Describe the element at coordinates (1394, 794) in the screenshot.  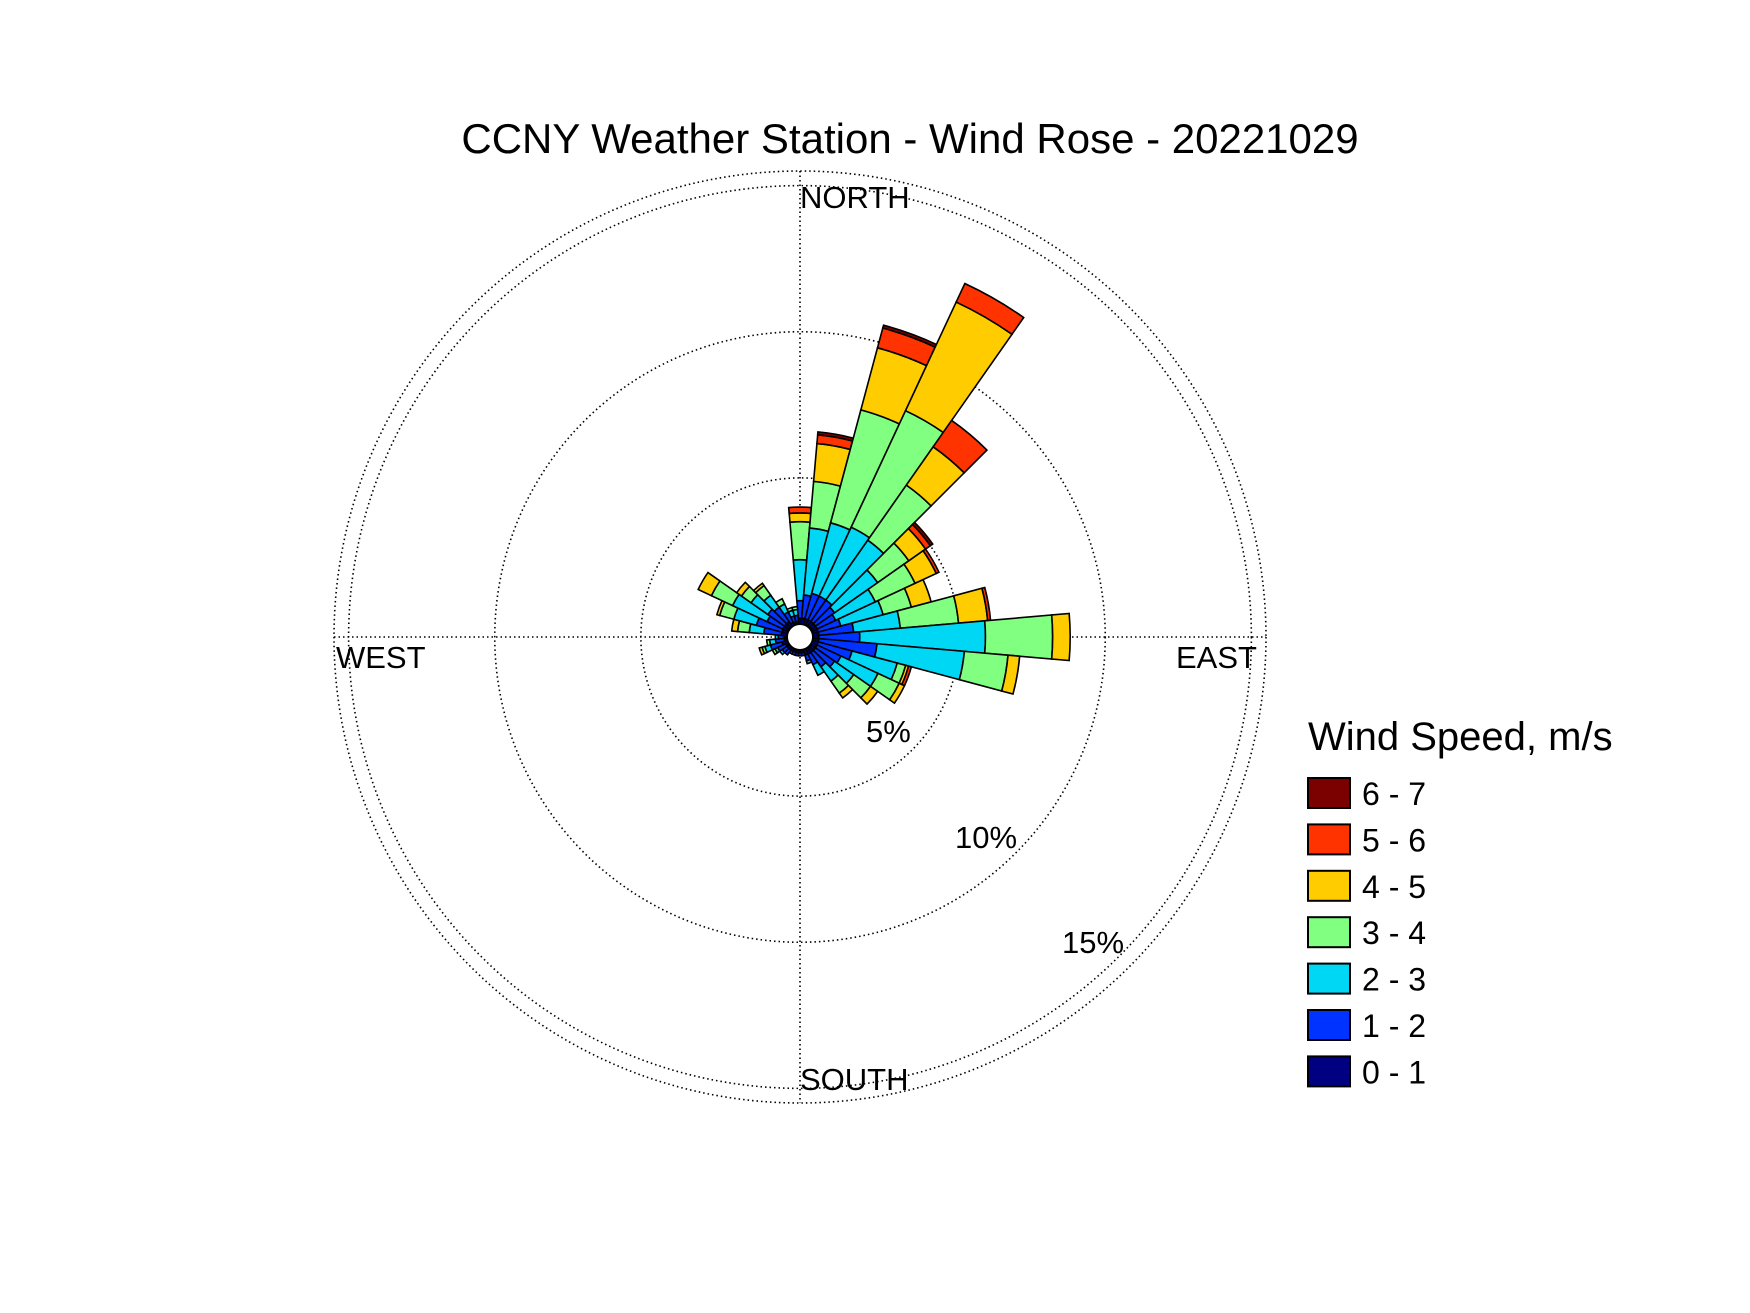
I see `legend-label-0: 6 - 7` at that location.